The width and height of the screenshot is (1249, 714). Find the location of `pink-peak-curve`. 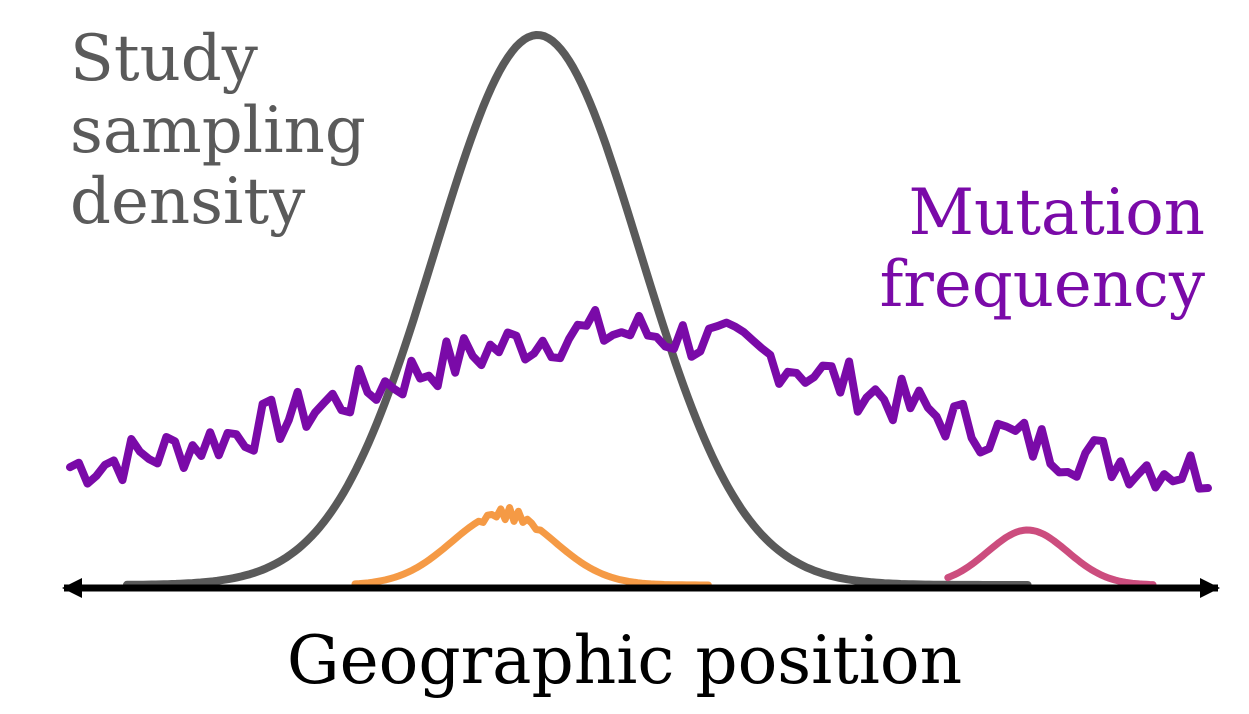

pink-peak-curve is located at coordinates (1050, 557).